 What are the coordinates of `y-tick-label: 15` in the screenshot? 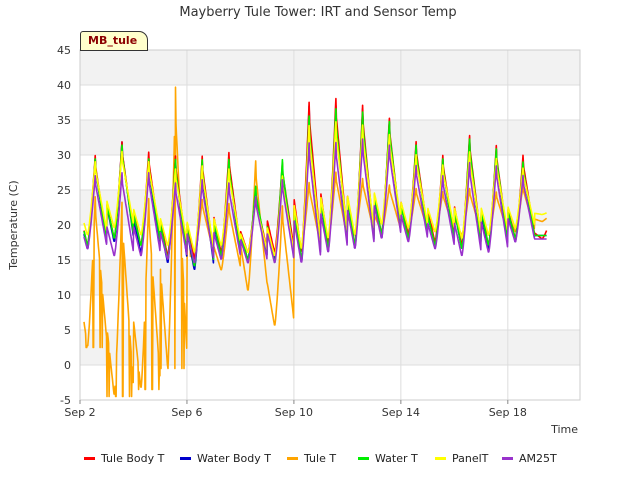 It's located at (64, 260).